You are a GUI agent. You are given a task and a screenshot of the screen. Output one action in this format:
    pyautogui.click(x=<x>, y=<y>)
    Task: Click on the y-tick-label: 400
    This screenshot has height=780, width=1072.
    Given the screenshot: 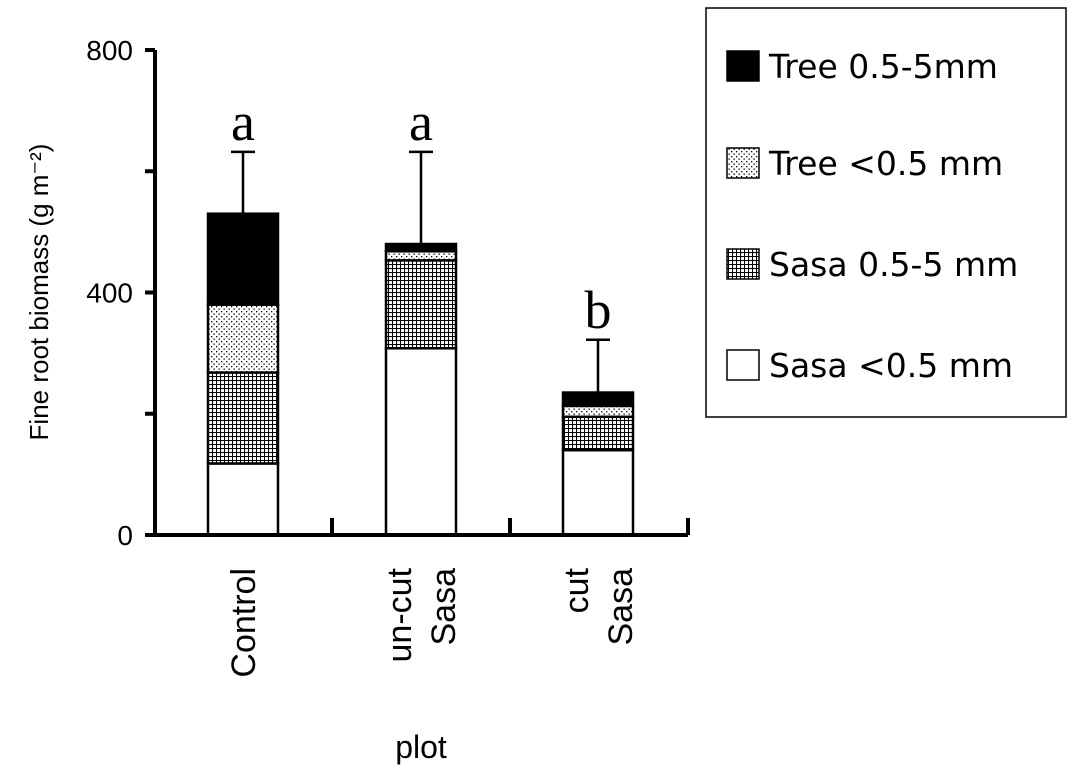 What is the action you would take?
    pyautogui.click(x=109, y=293)
    